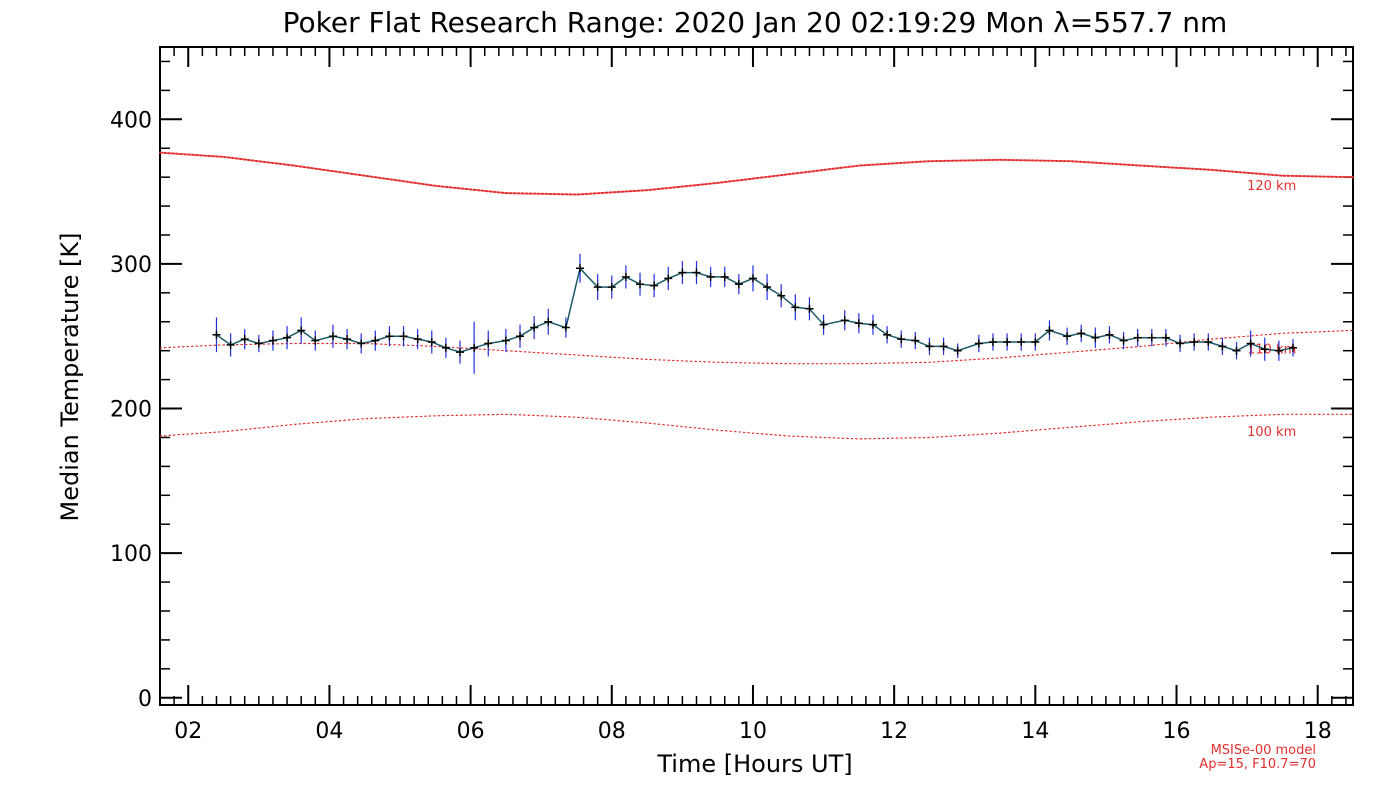 This screenshot has width=1400, height=800. Describe the element at coordinates (753, 731) in the screenshot. I see `x-tick-label: 10` at that location.